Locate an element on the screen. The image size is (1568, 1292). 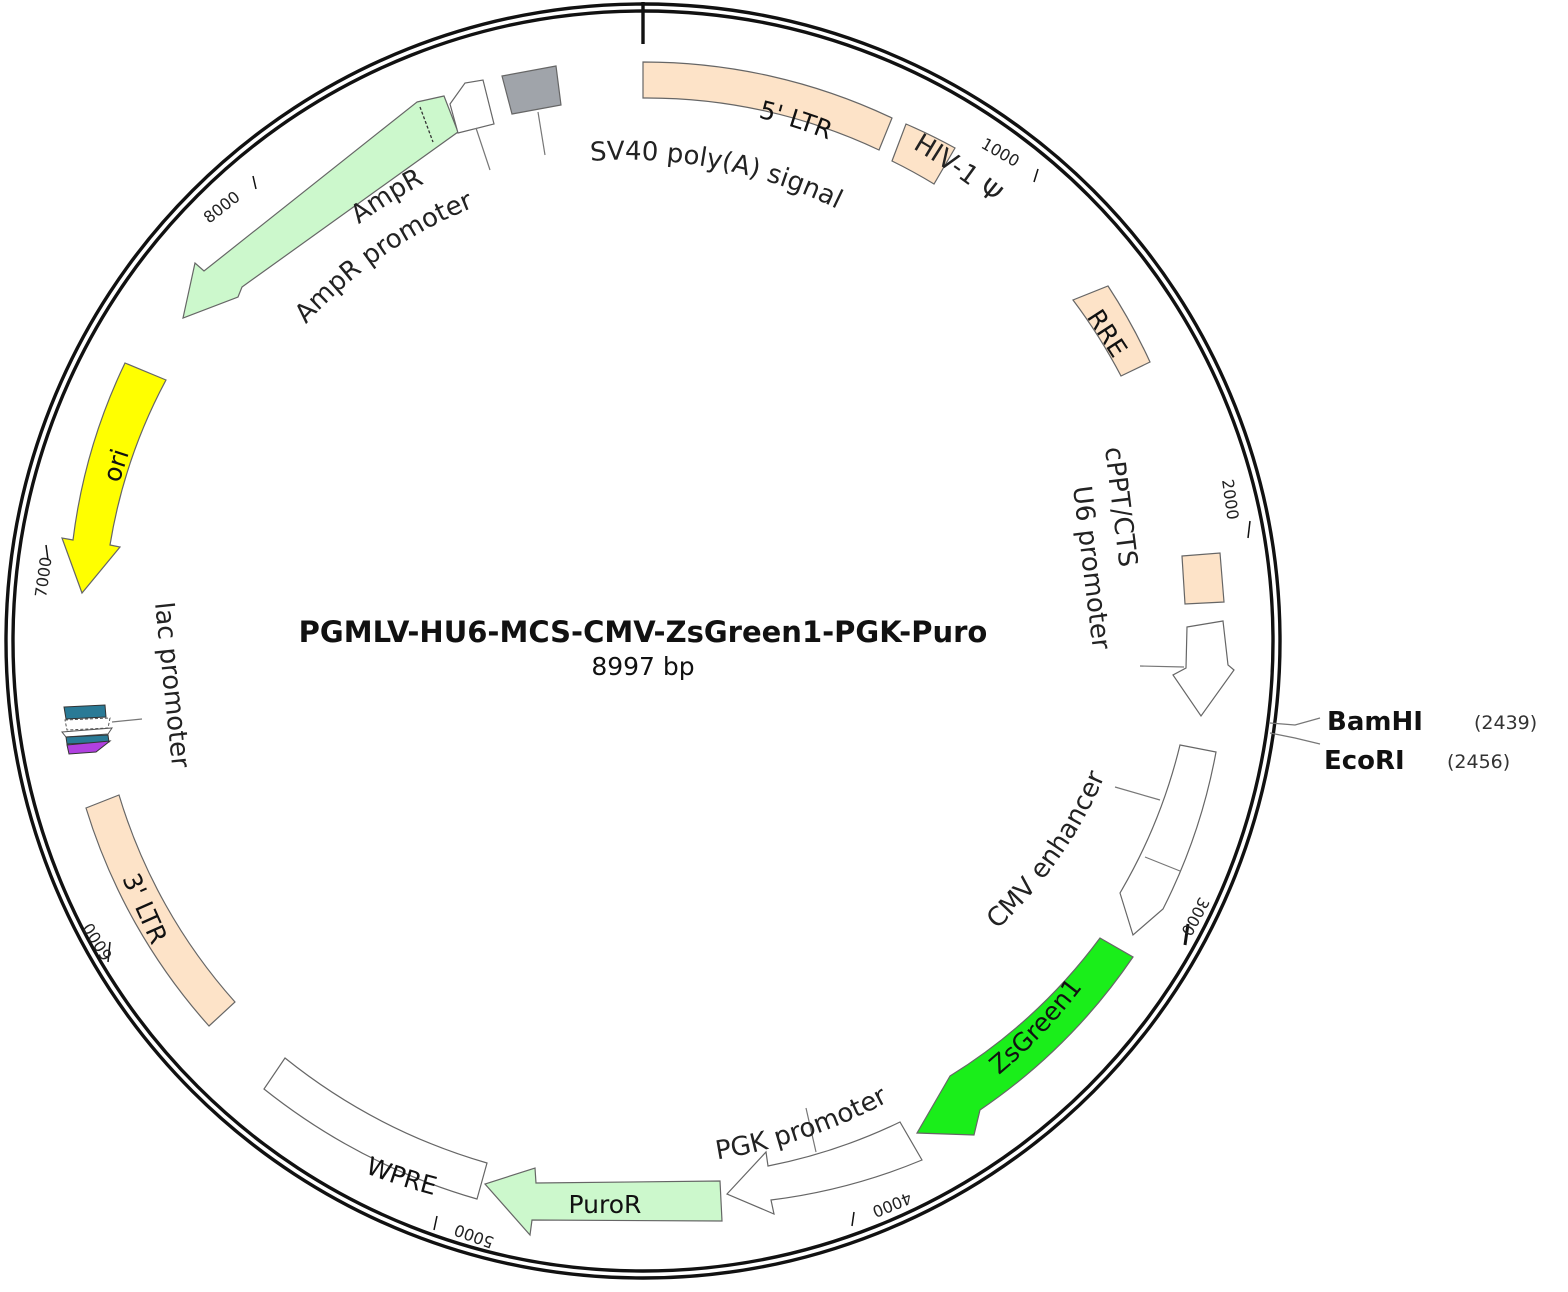
feature-sv40-polya-shape is located at coordinates (531, 90).